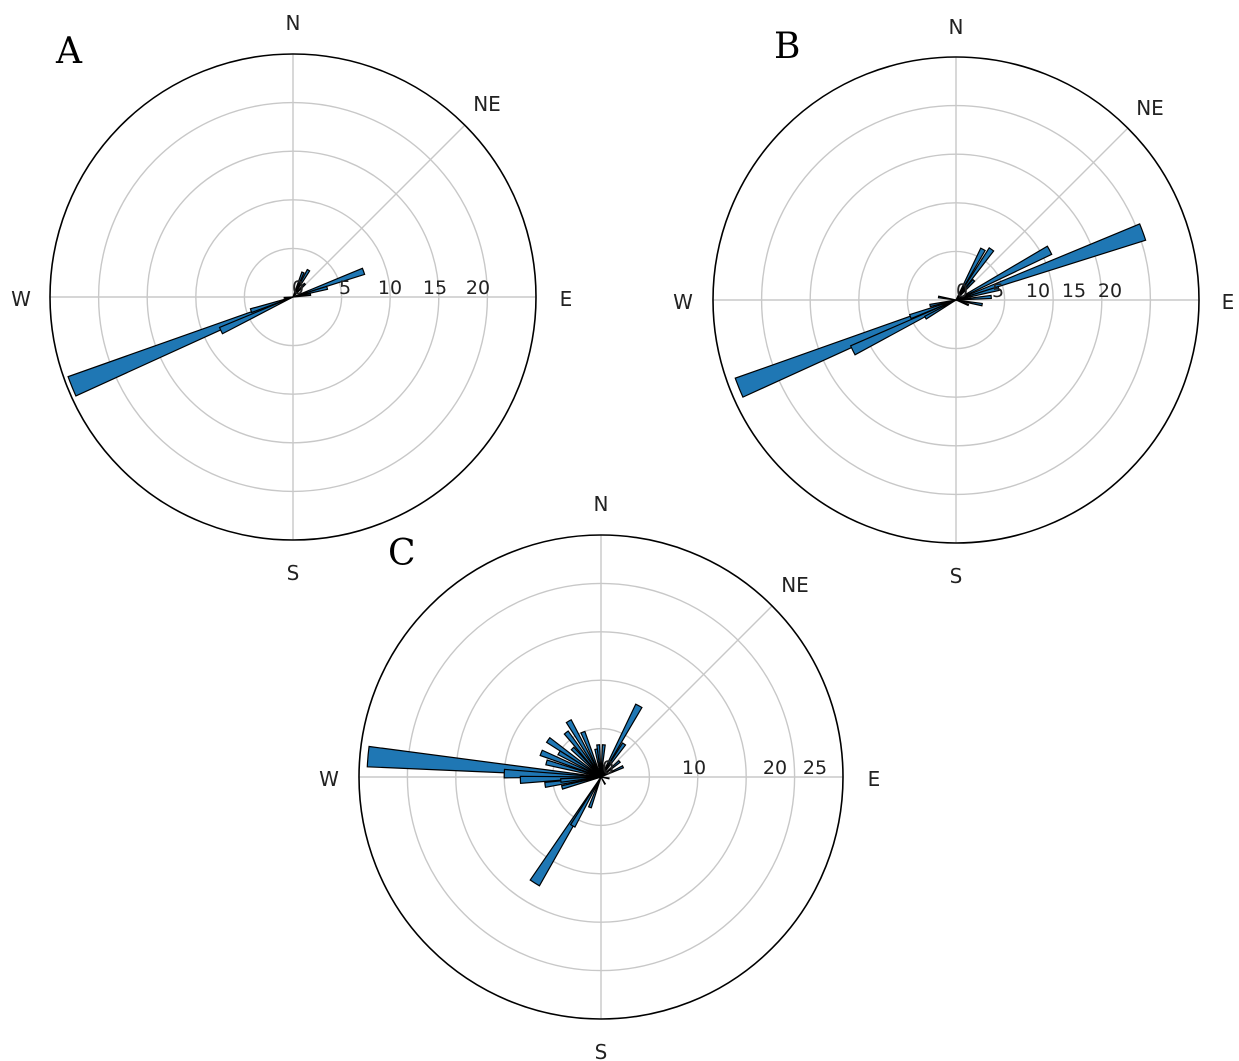  I want to click on panel-letter: C, so click(402, 553).